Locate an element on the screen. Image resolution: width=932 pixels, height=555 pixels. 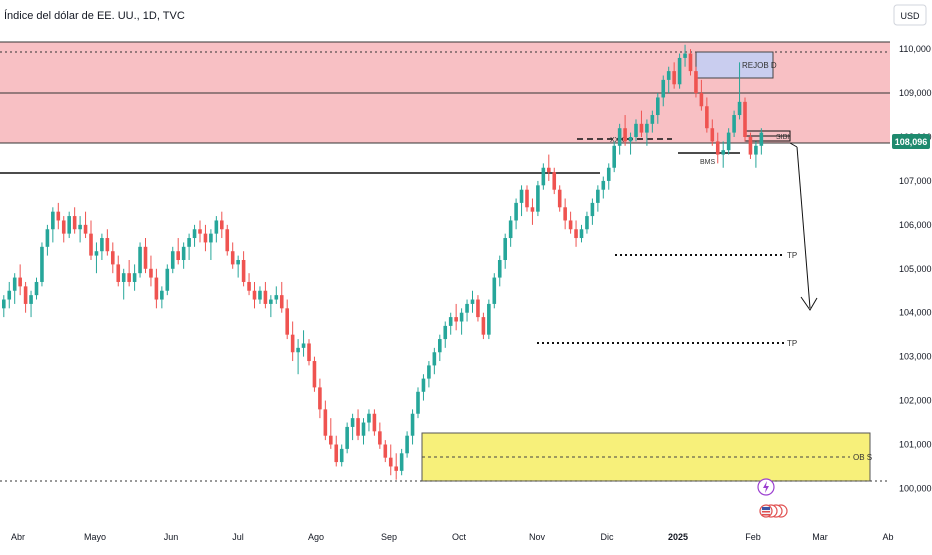
currency-label: USD is located at coordinates (910, 16).